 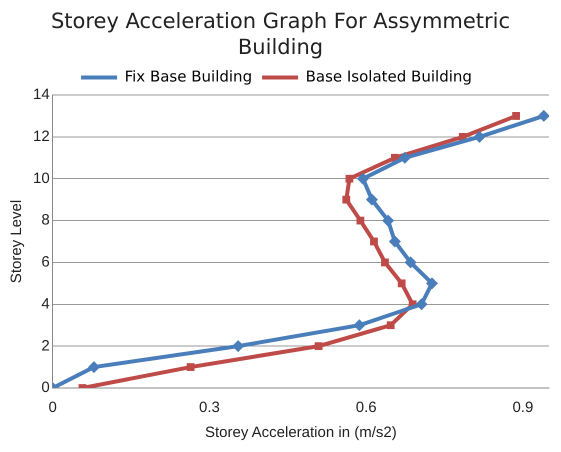 I want to click on y-tick-label: 12, so click(x=41, y=136).